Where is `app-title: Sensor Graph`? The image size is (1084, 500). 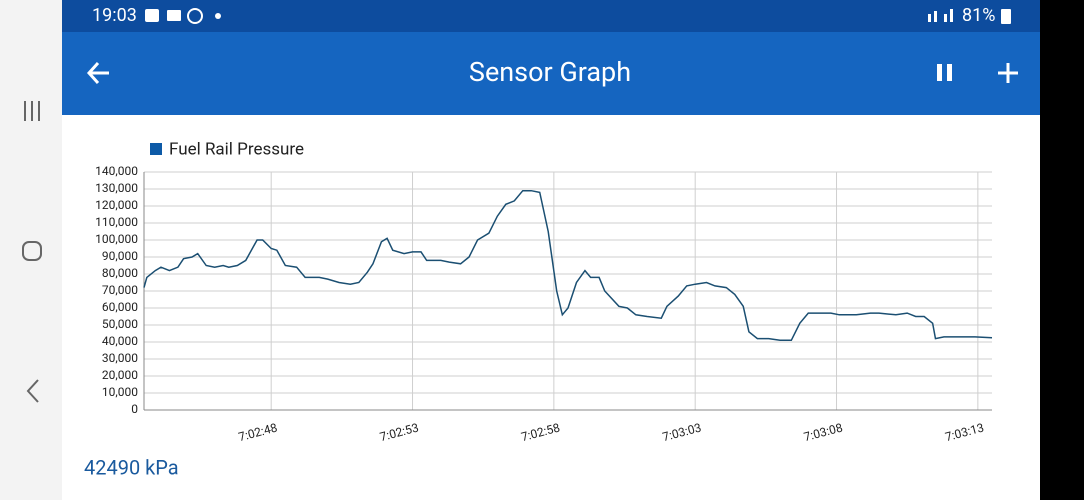
app-title: Sensor Graph is located at coordinates (550, 72).